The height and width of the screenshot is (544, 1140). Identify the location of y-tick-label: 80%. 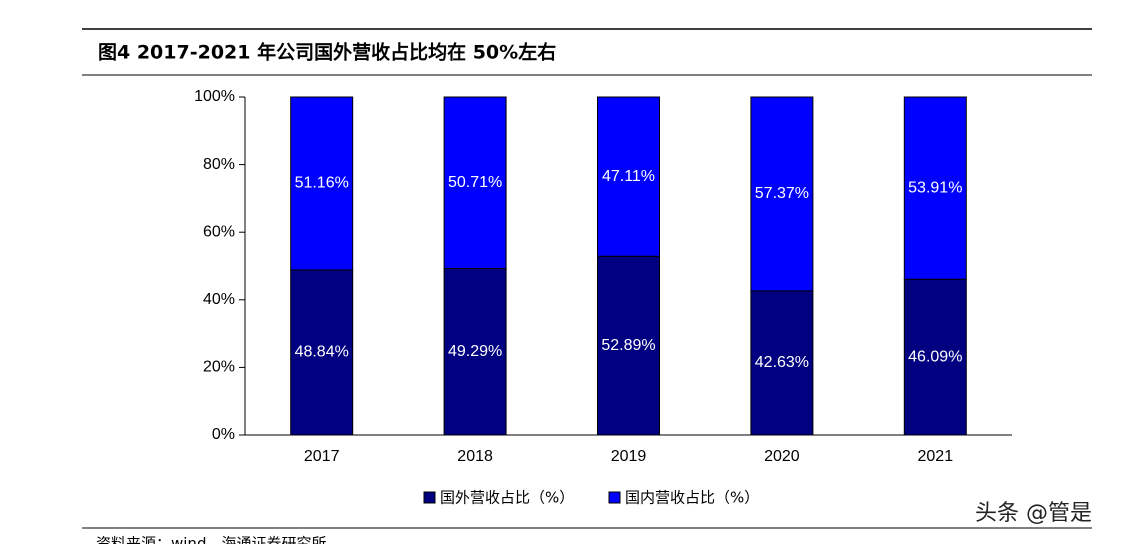
(219, 164).